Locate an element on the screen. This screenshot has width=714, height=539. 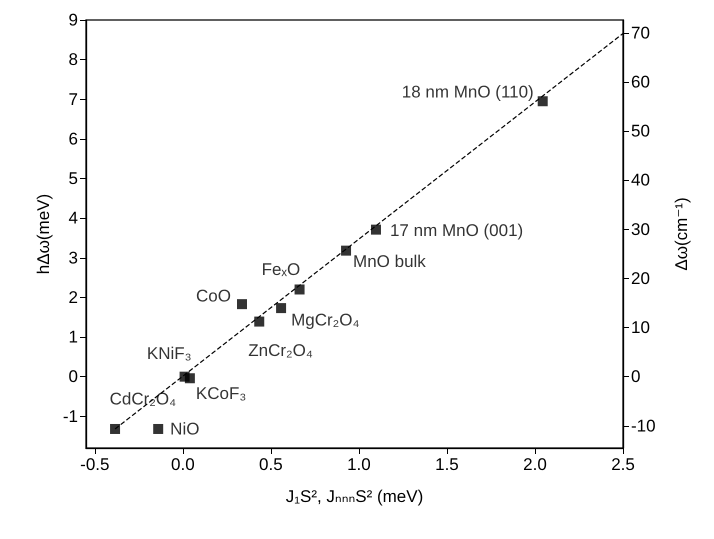
y2-axis-title: Δω(cm⁻¹) is located at coordinates (681, 234).